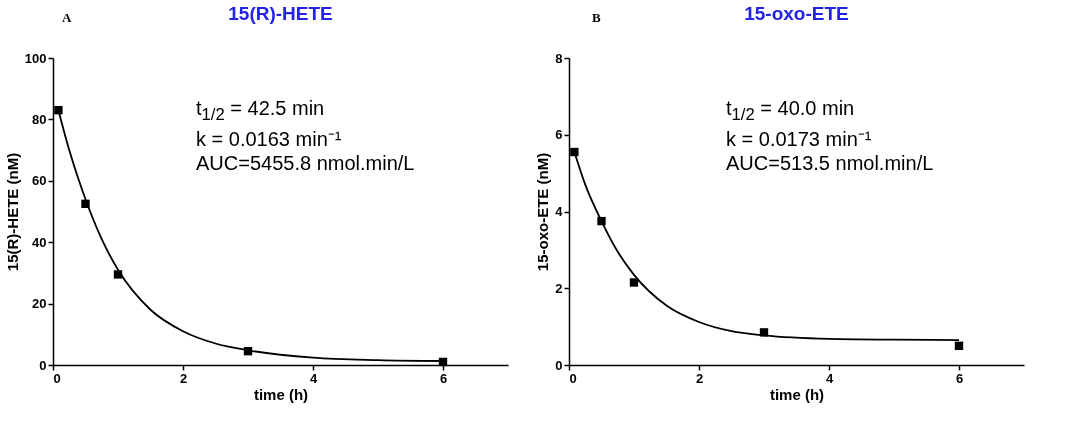 Image resolution: width=1065 pixels, height=429 pixels. I want to click on annotation: t$_{1/2}$ = 42.5 min, so click(260, 110).